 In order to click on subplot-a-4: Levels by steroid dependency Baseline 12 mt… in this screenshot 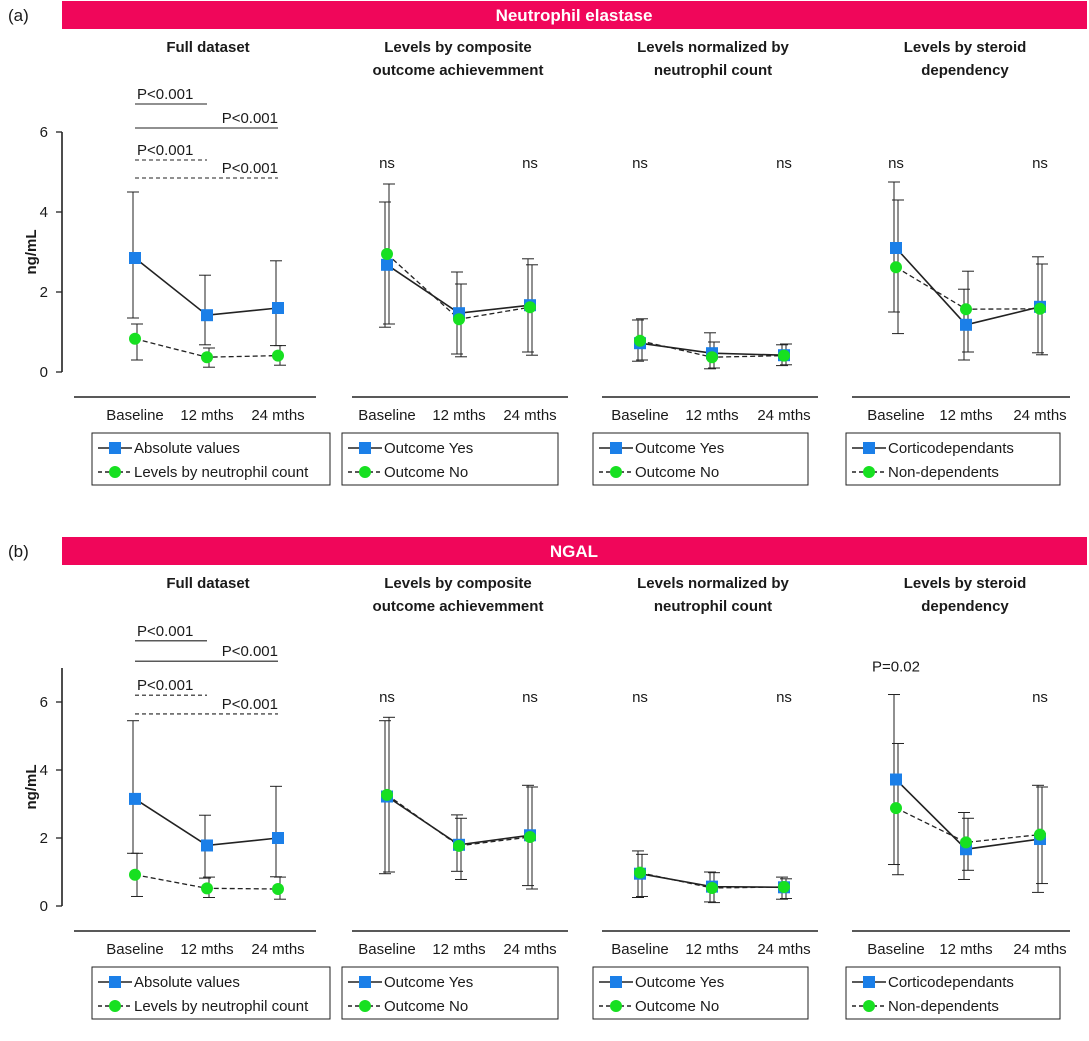, I will do `click(957, 262)`.